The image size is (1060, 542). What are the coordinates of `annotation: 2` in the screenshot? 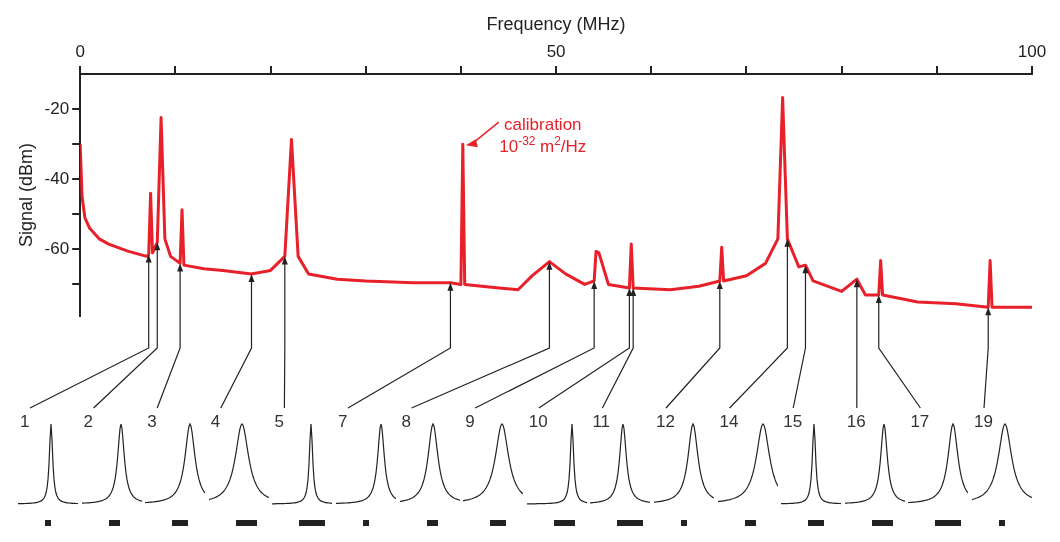 It's located at (88, 422).